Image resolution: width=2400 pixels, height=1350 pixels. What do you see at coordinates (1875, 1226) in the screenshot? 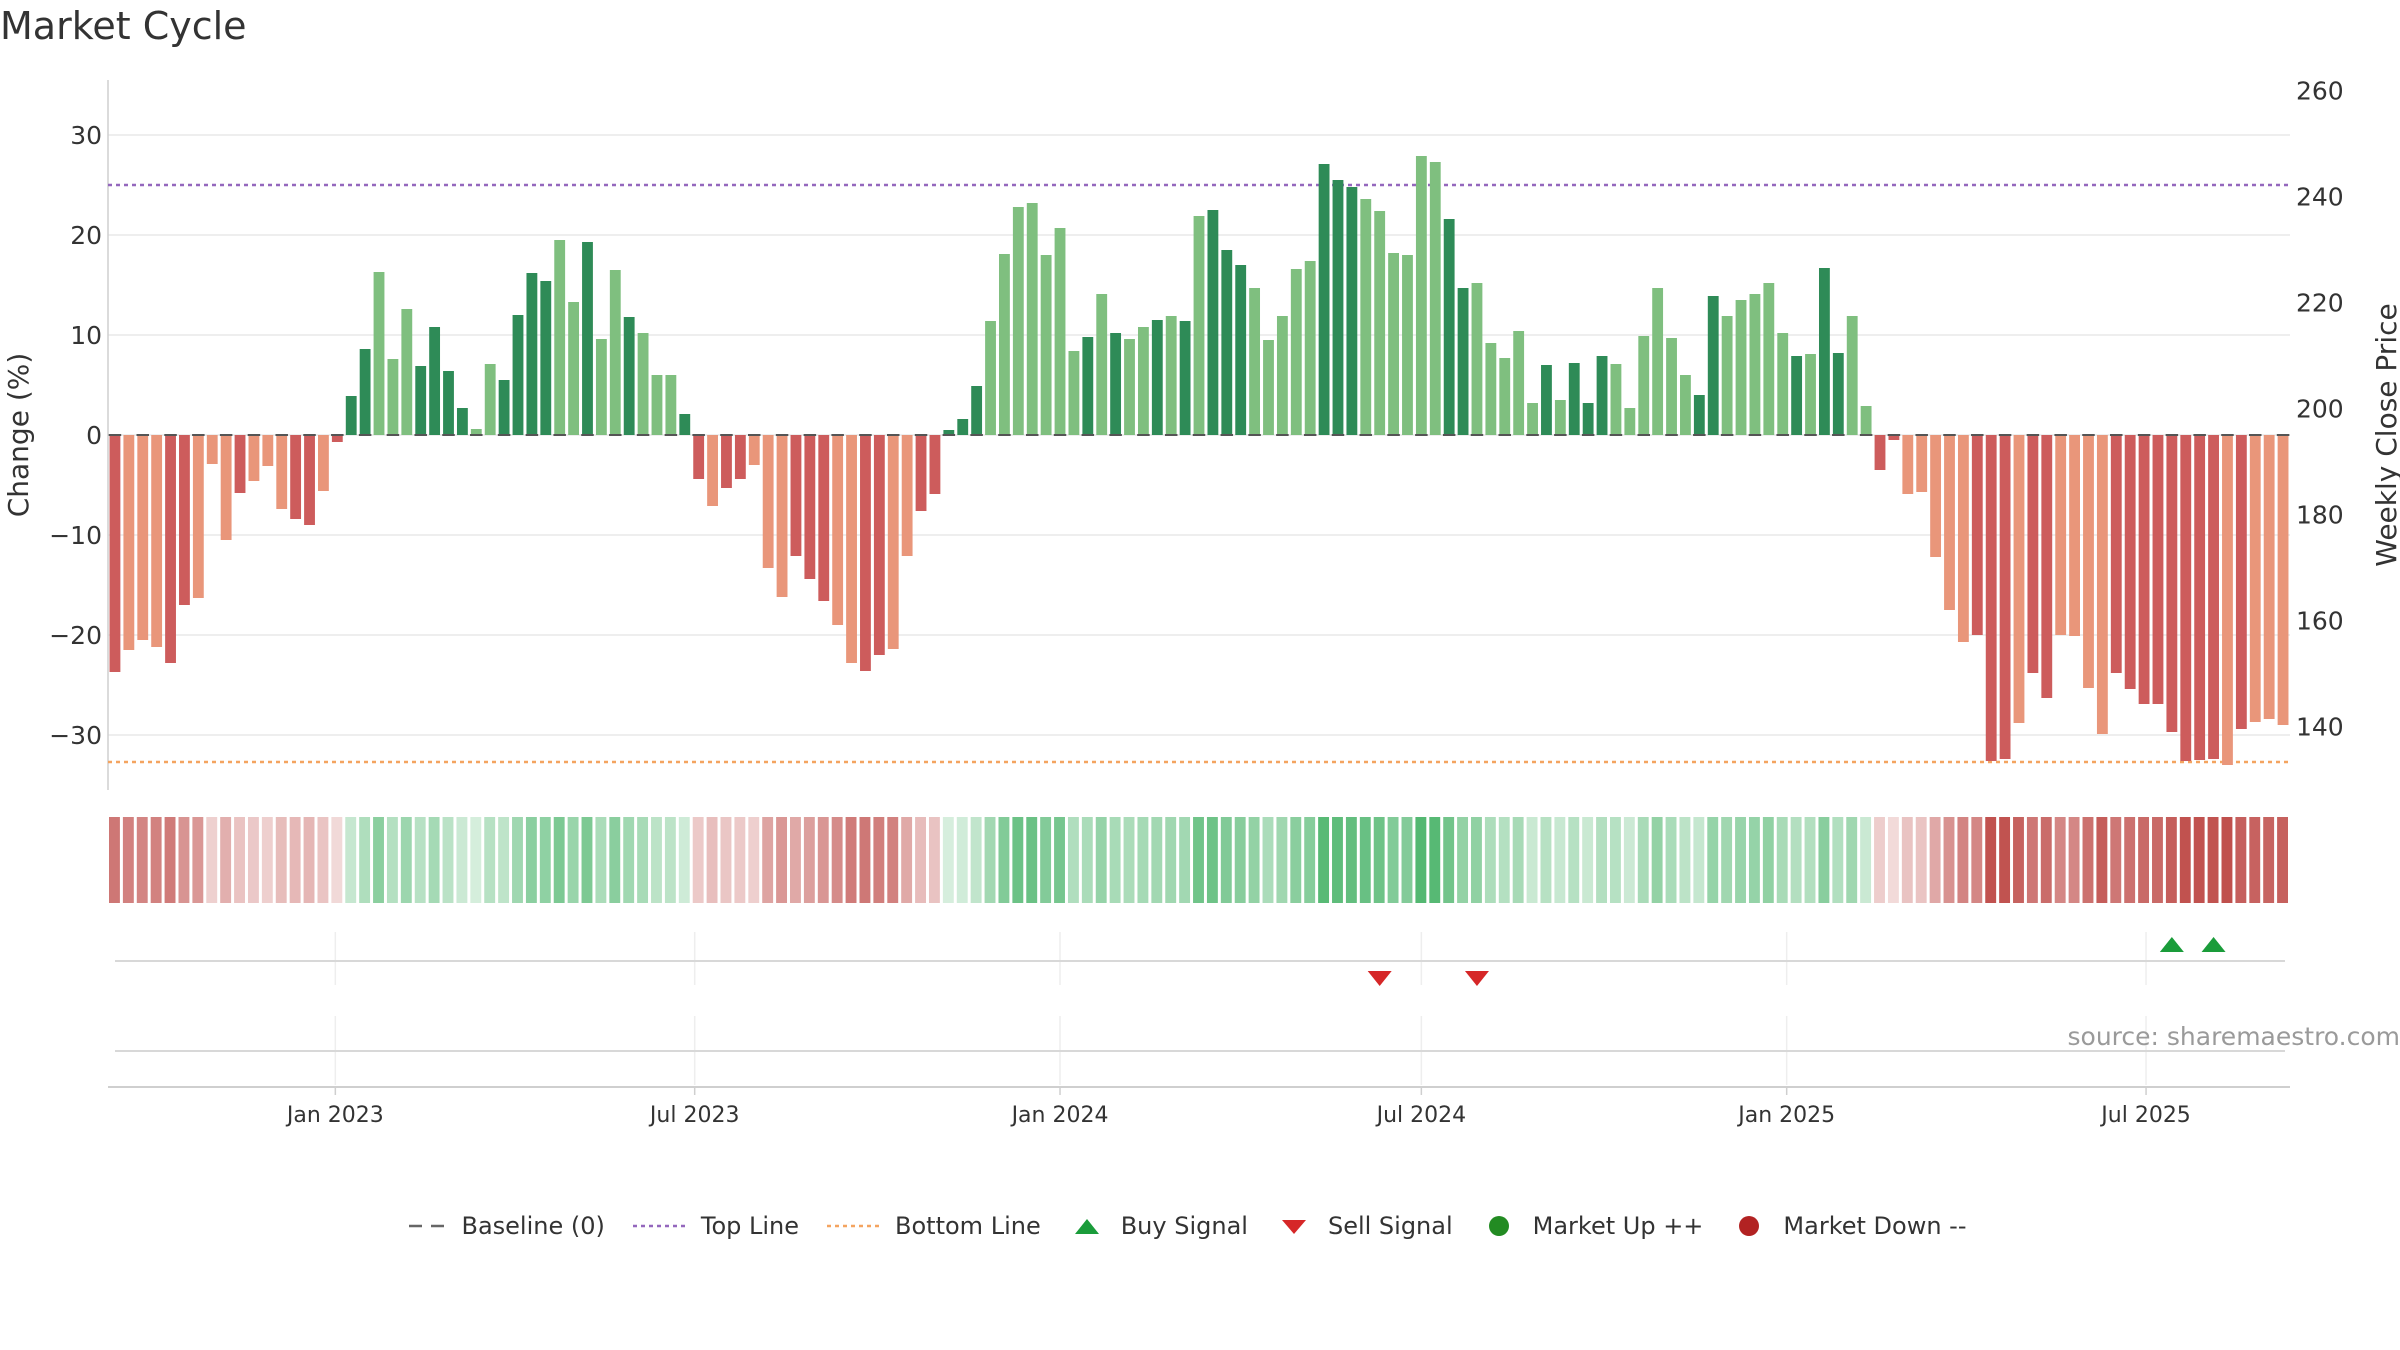
I see `legend-label: Market Down --` at bounding box center [1875, 1226].